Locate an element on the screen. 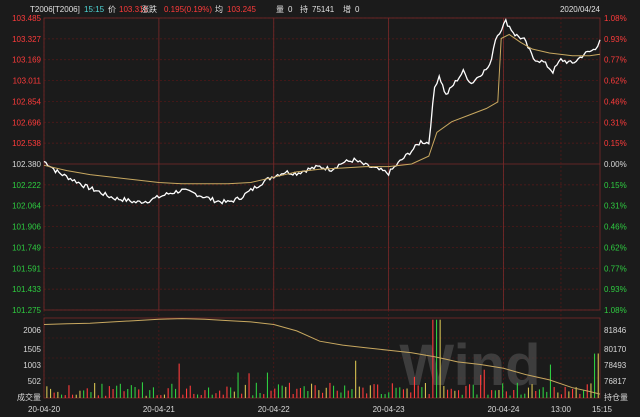 This screenshot has width=640, height=417. price-tick-label: 103.485 is located at coordinates (26, 18).